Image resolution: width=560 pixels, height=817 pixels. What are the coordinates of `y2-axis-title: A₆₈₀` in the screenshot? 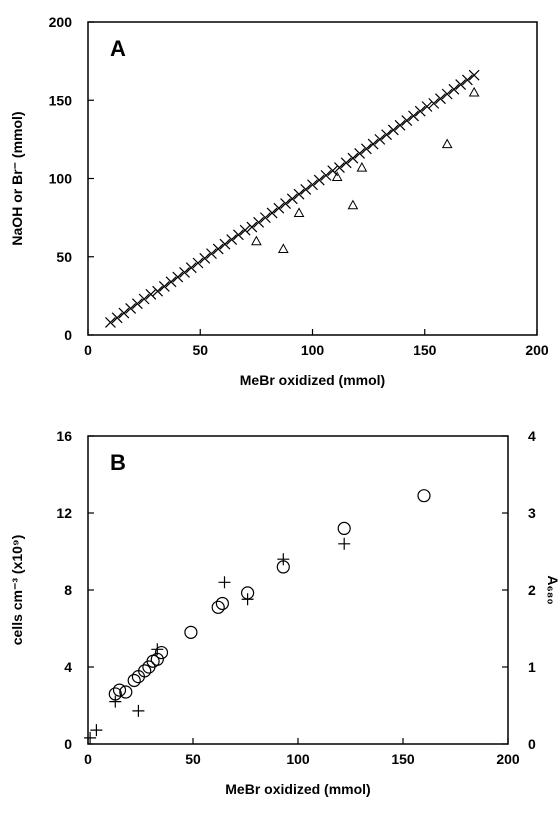 It's located at (552, 589).